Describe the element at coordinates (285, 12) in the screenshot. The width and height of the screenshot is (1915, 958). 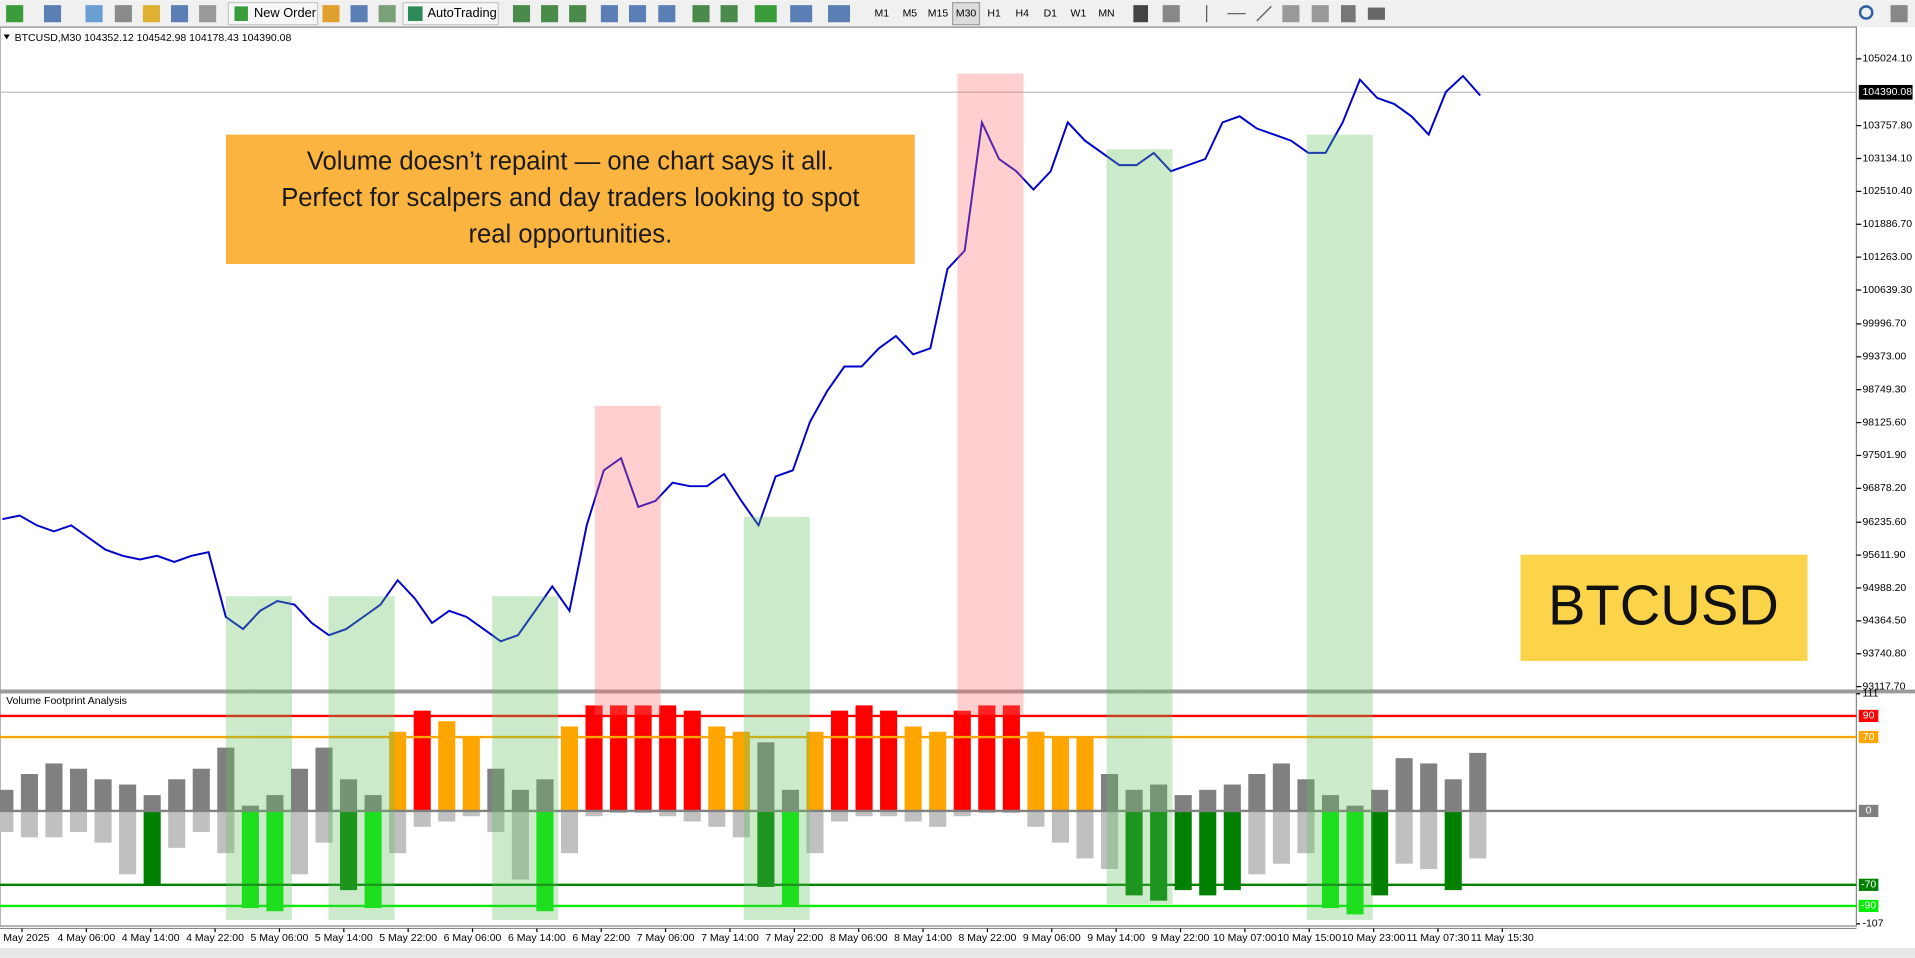
I see `new-order-label: New Order` at that location.